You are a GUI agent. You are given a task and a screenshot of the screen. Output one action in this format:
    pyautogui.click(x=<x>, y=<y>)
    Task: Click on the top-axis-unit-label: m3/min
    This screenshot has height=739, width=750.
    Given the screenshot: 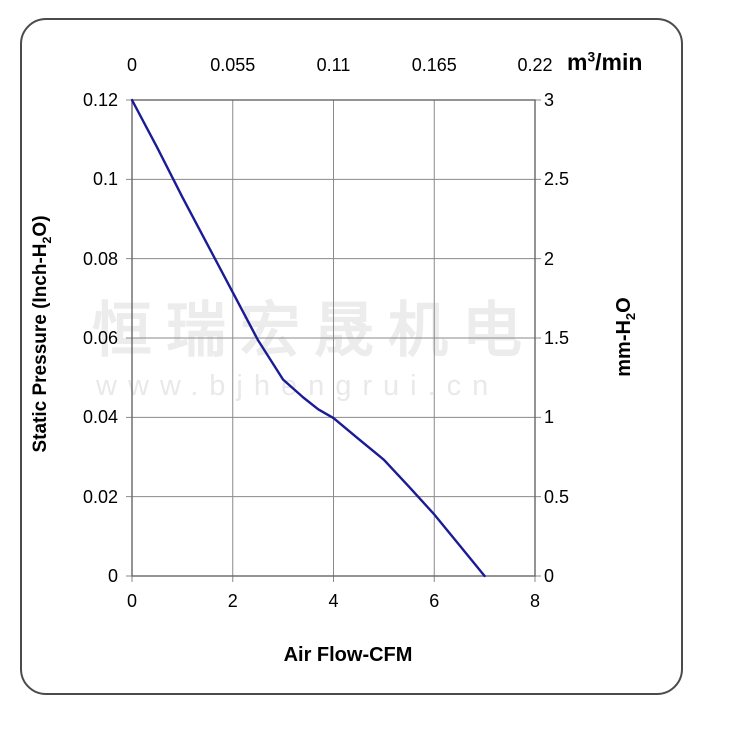 What is the action you would take?
    pyautogui.click(x=604, y=62)
    